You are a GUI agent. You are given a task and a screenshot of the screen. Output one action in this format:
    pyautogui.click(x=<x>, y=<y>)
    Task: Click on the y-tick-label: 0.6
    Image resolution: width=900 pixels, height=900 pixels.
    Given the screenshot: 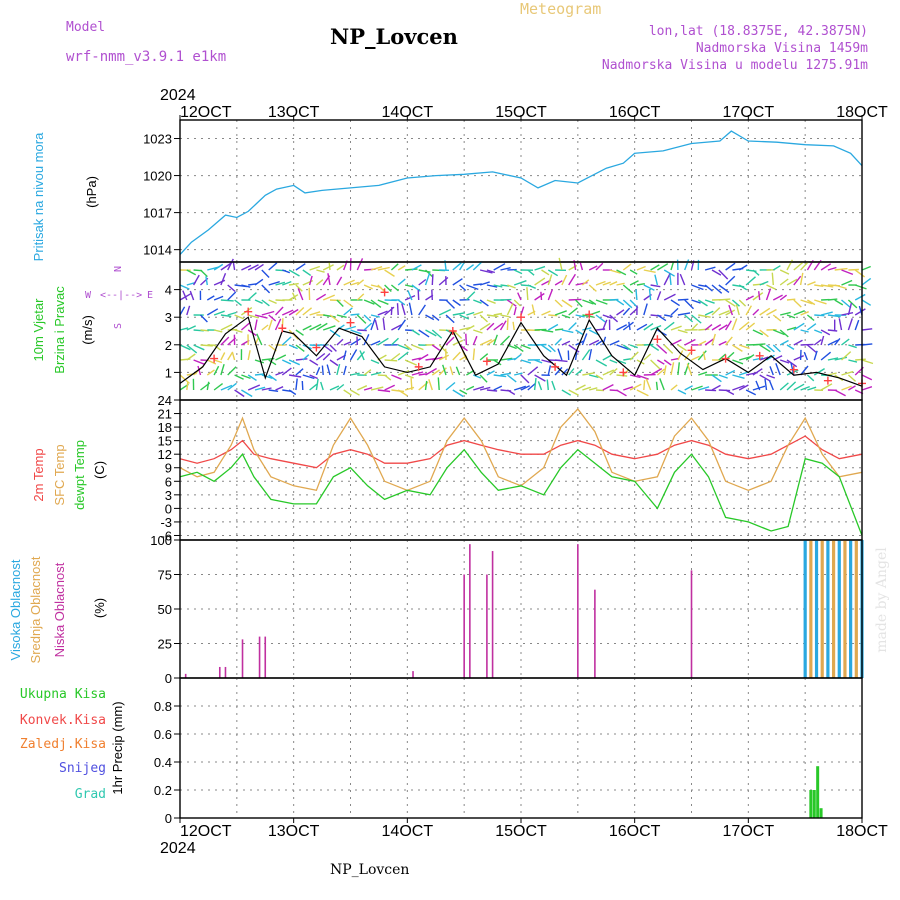 What is the action you would take?
    pyautogui.click(x=163, y=734)
    